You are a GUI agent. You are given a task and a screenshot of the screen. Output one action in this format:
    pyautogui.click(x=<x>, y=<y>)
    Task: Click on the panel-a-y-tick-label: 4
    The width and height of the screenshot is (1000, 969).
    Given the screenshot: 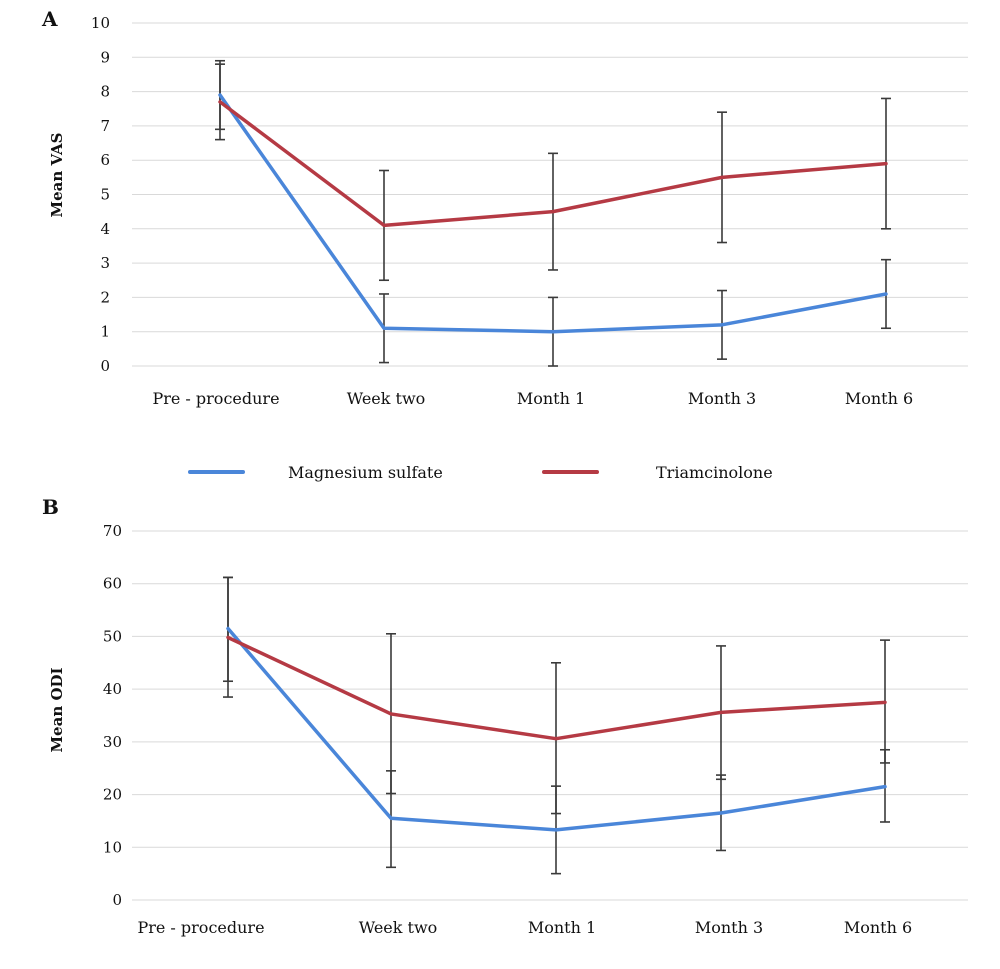 What is the action you would take?
    pyautogui.click(x=105, y=229)
    